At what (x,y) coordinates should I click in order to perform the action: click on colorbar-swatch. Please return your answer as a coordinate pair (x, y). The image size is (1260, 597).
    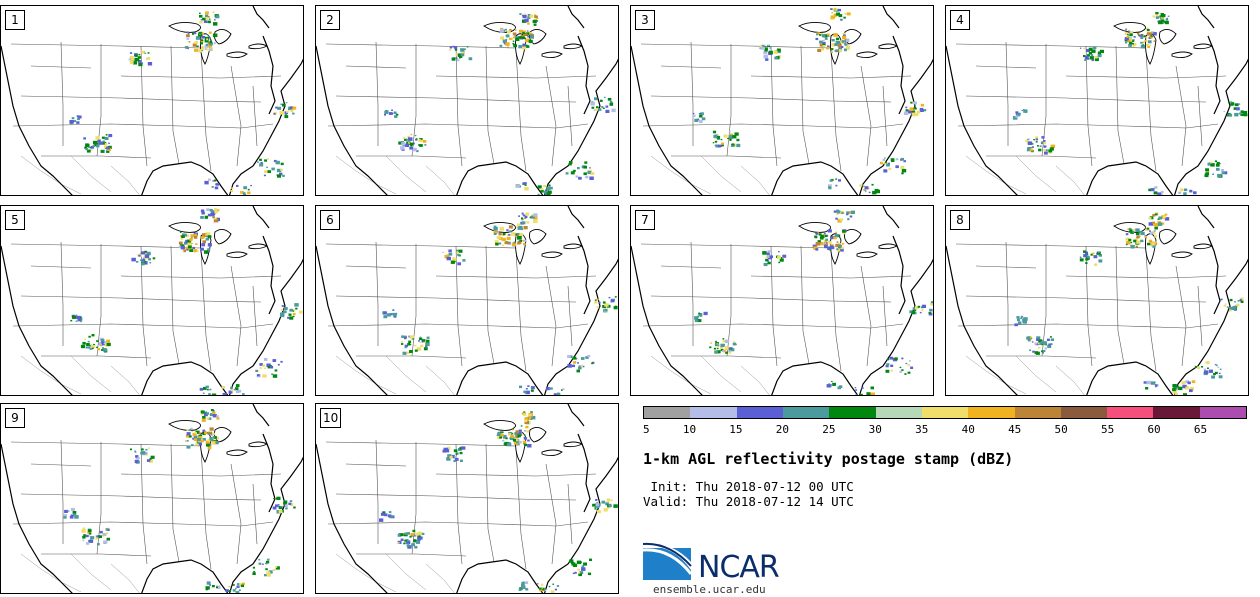
    Looking at the image, I should click on (806, 412).